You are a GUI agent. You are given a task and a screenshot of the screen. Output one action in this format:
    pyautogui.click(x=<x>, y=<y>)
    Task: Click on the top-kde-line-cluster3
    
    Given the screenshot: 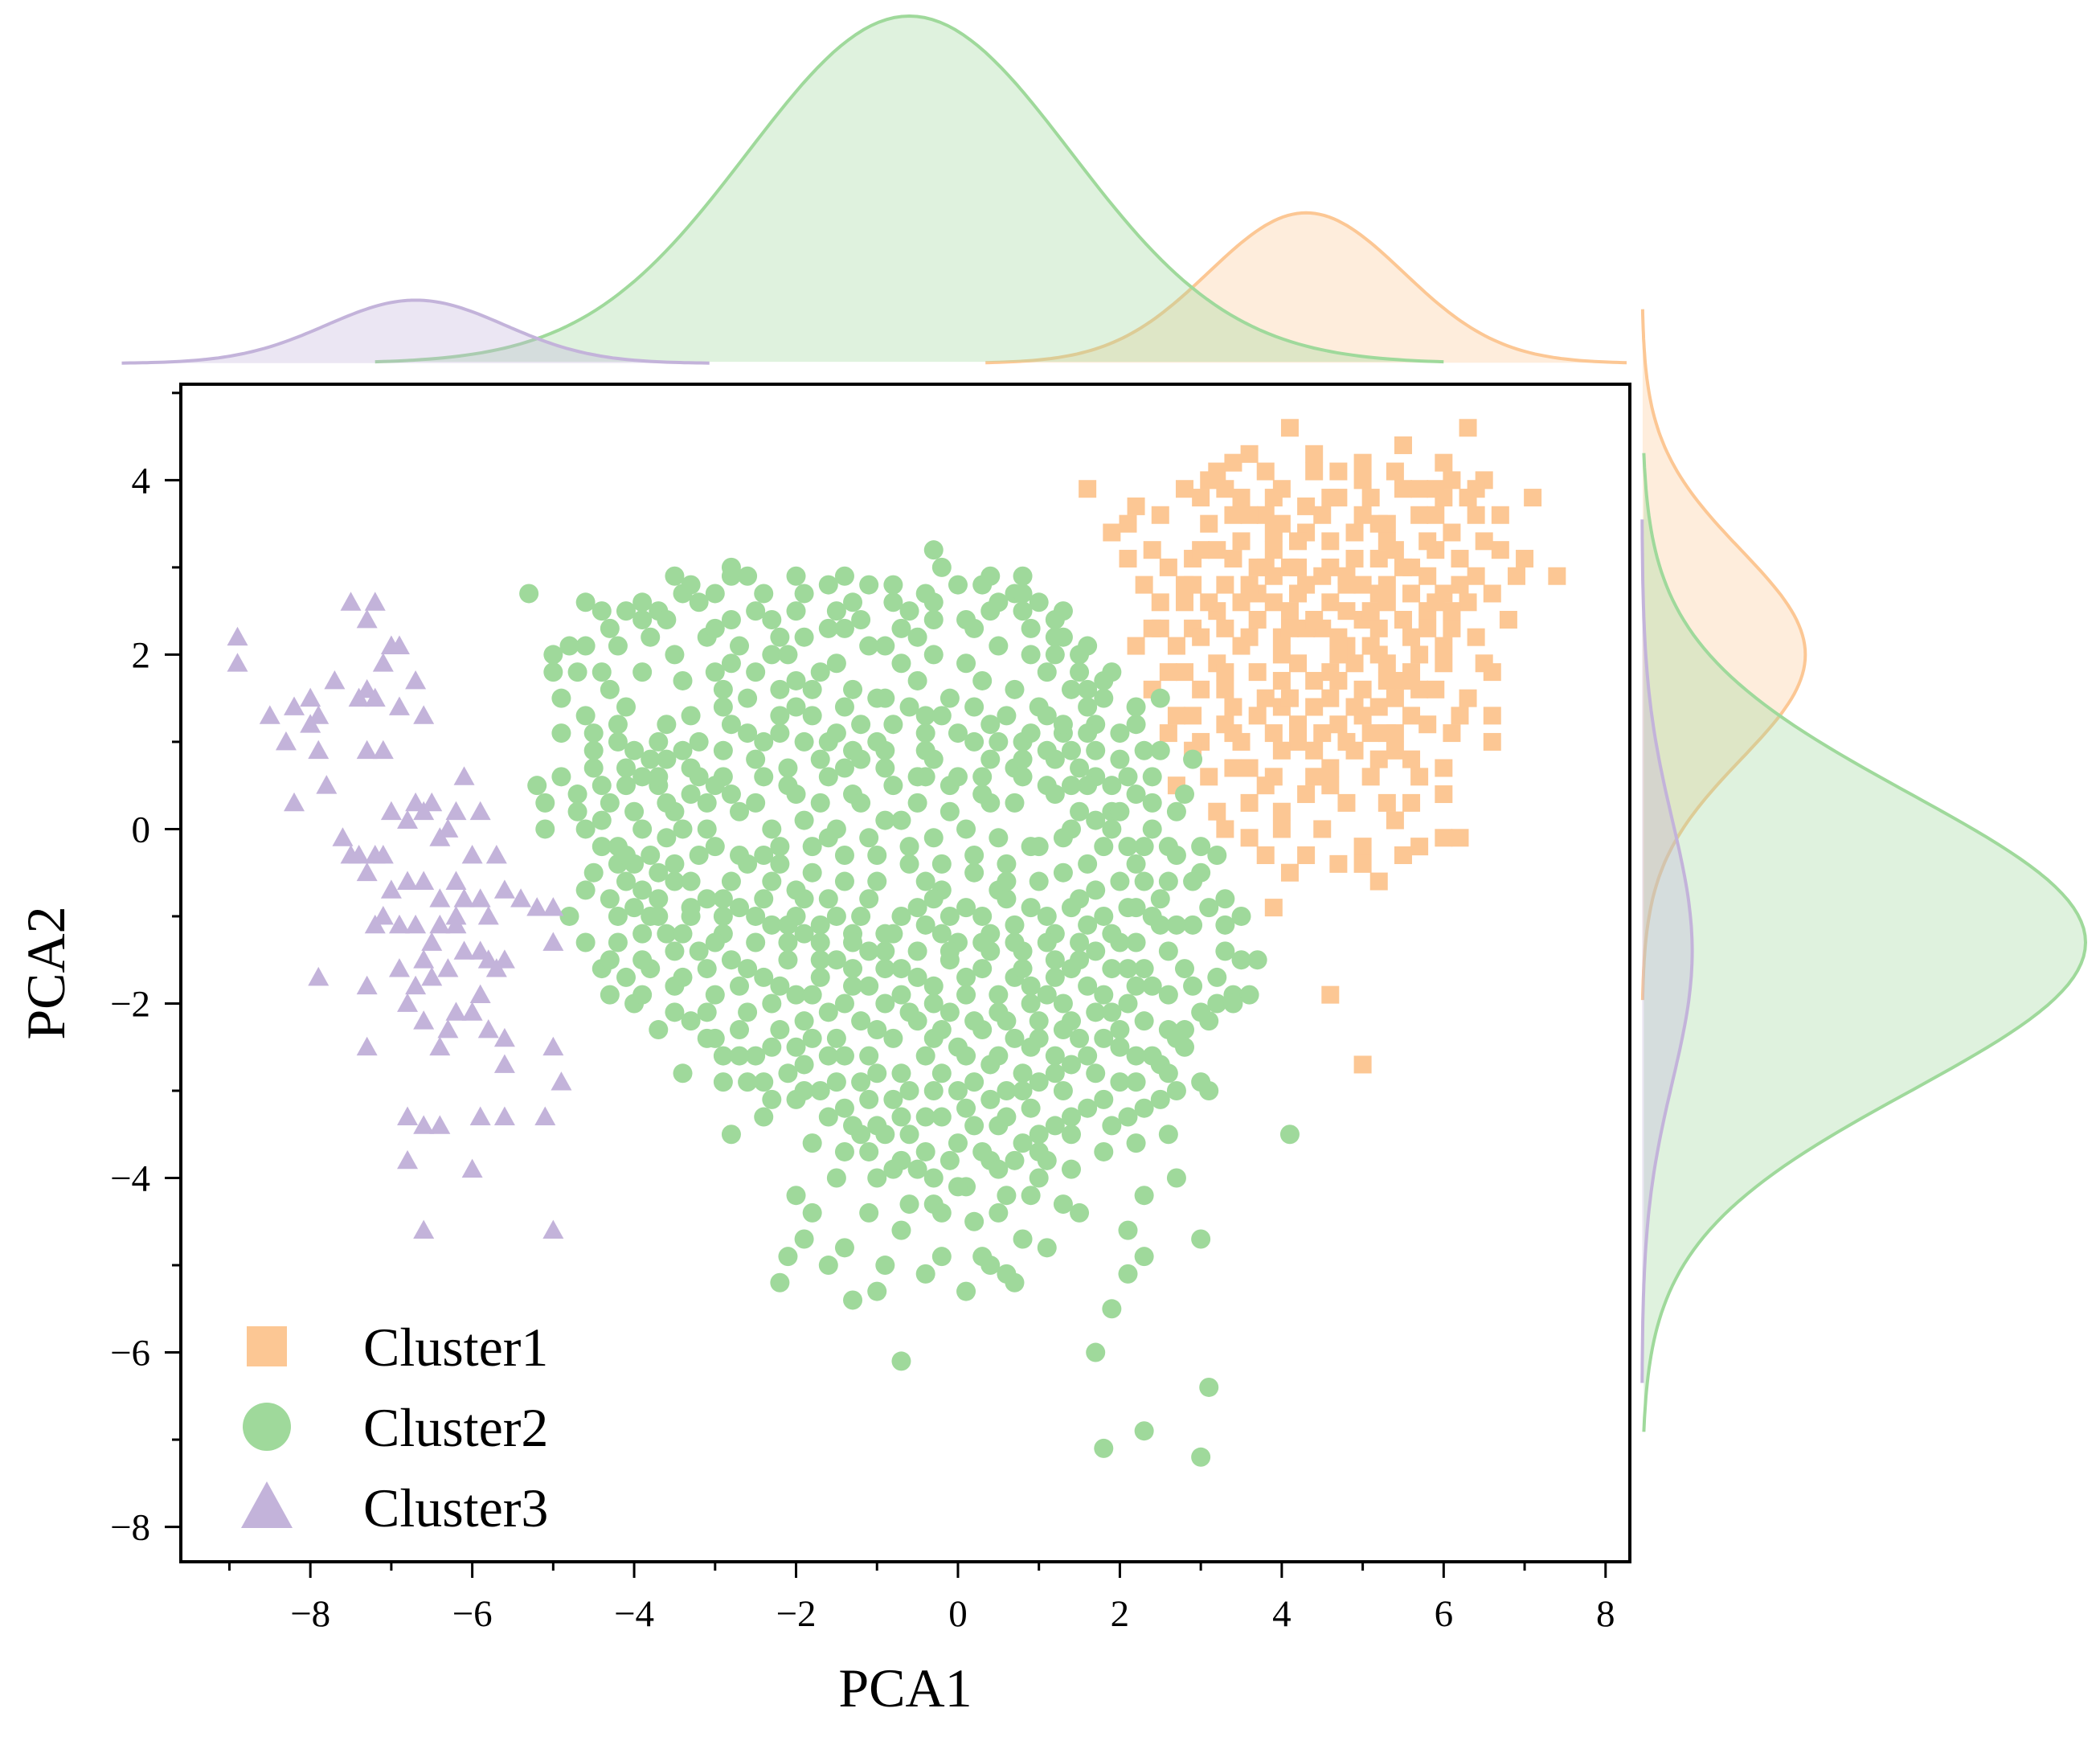 What is the action you would take?
    pyautogui.click(x=415, y=331)
    